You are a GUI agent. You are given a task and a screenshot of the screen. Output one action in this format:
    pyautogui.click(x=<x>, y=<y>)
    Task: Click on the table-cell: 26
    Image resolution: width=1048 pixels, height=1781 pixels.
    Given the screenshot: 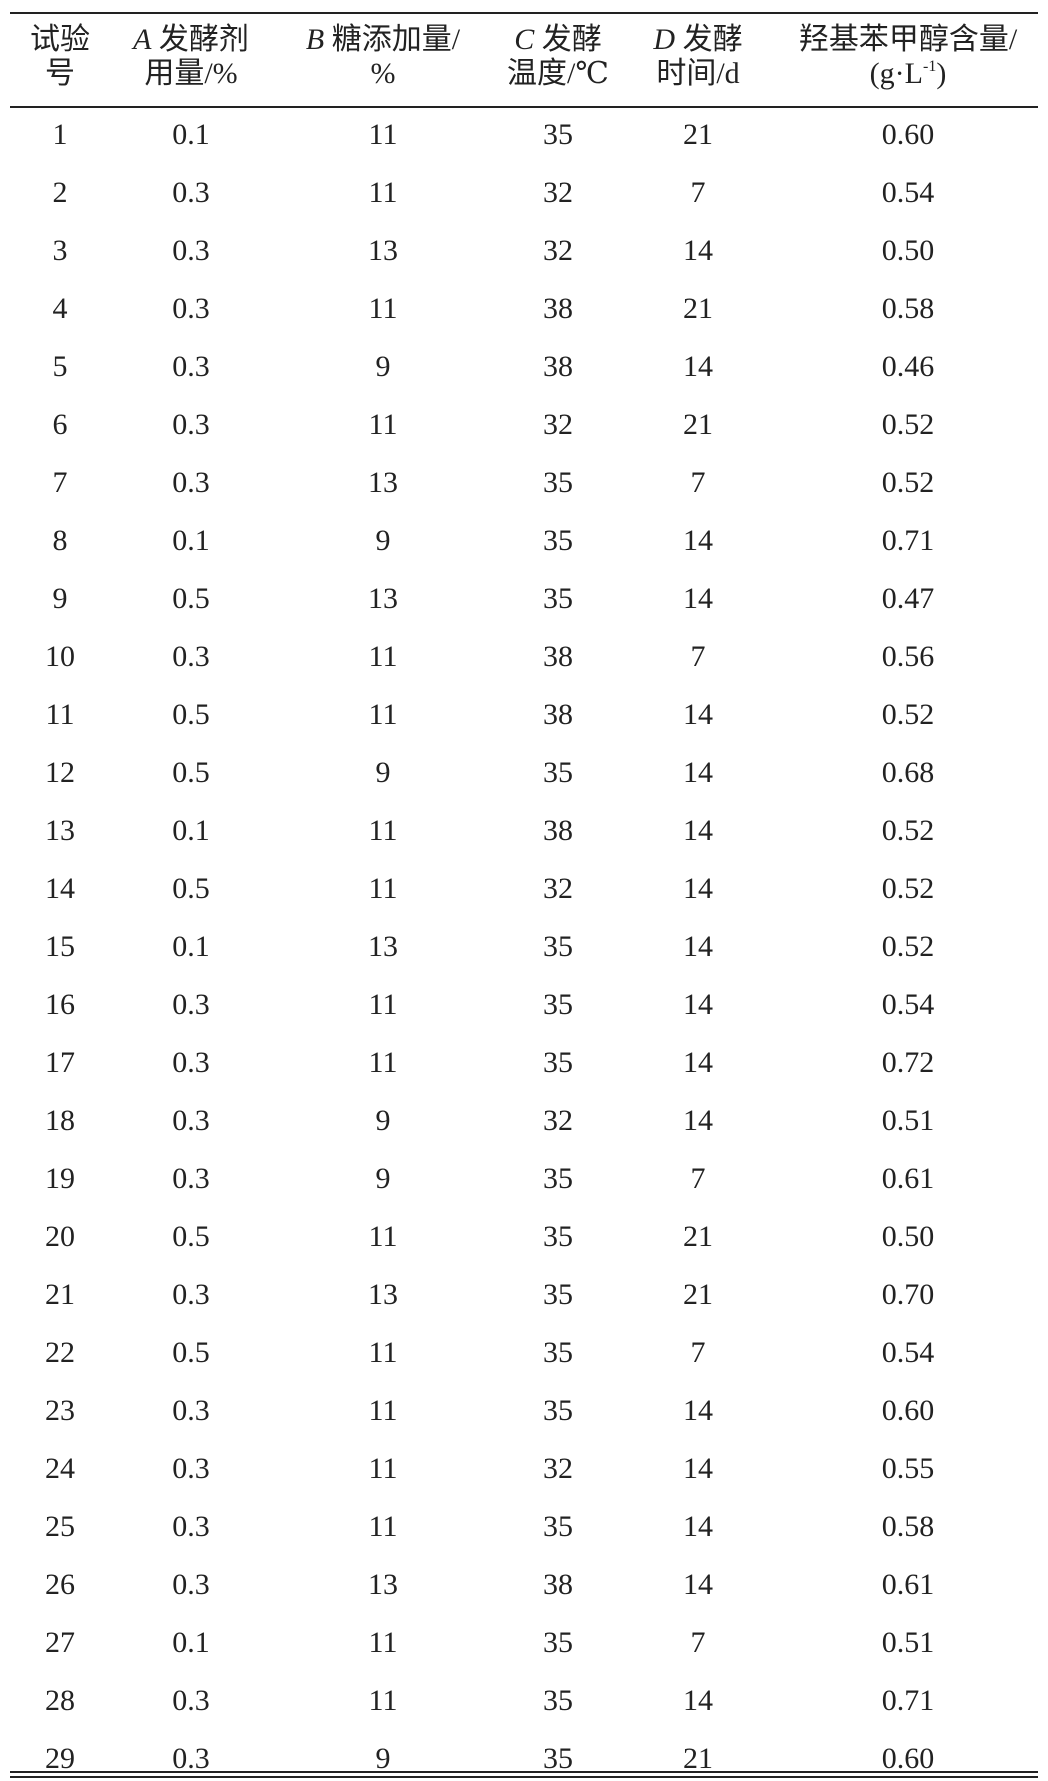 What is the action you would take?
    pyautogui.click(x=60, y=1584)
    